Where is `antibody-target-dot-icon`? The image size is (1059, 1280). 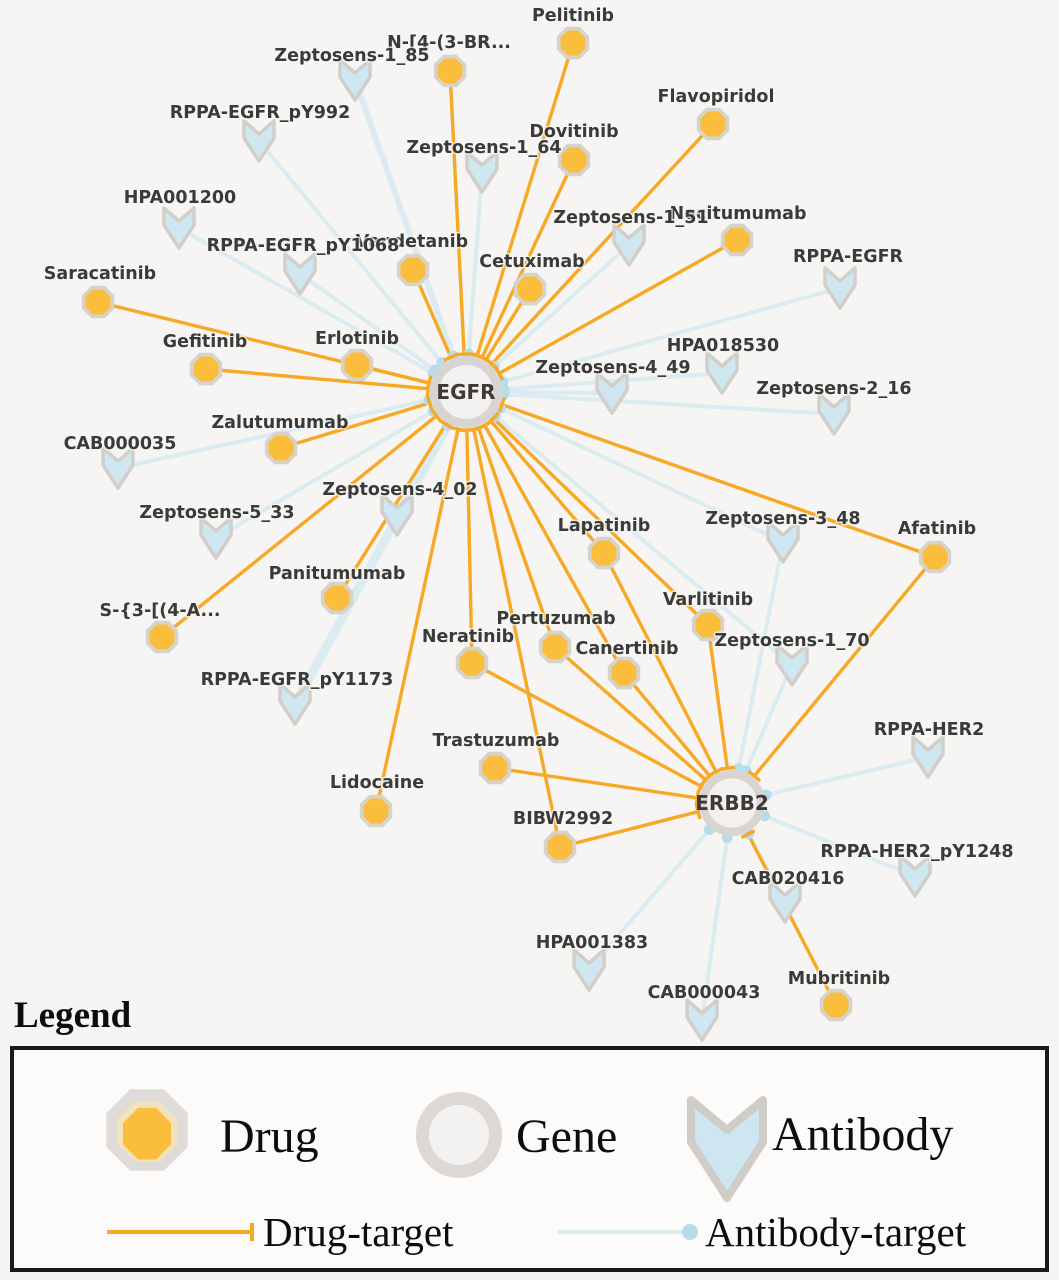
antibody-target-dot-icon is located at coordinates (690, 1232).